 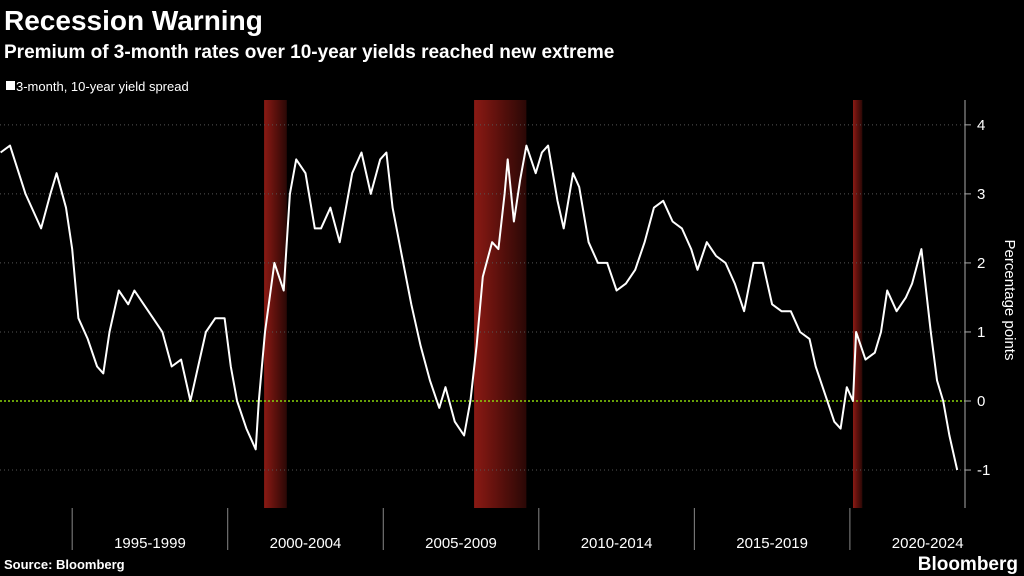 I want to click on brand: Bloomberg, so click(x=968, y=564).